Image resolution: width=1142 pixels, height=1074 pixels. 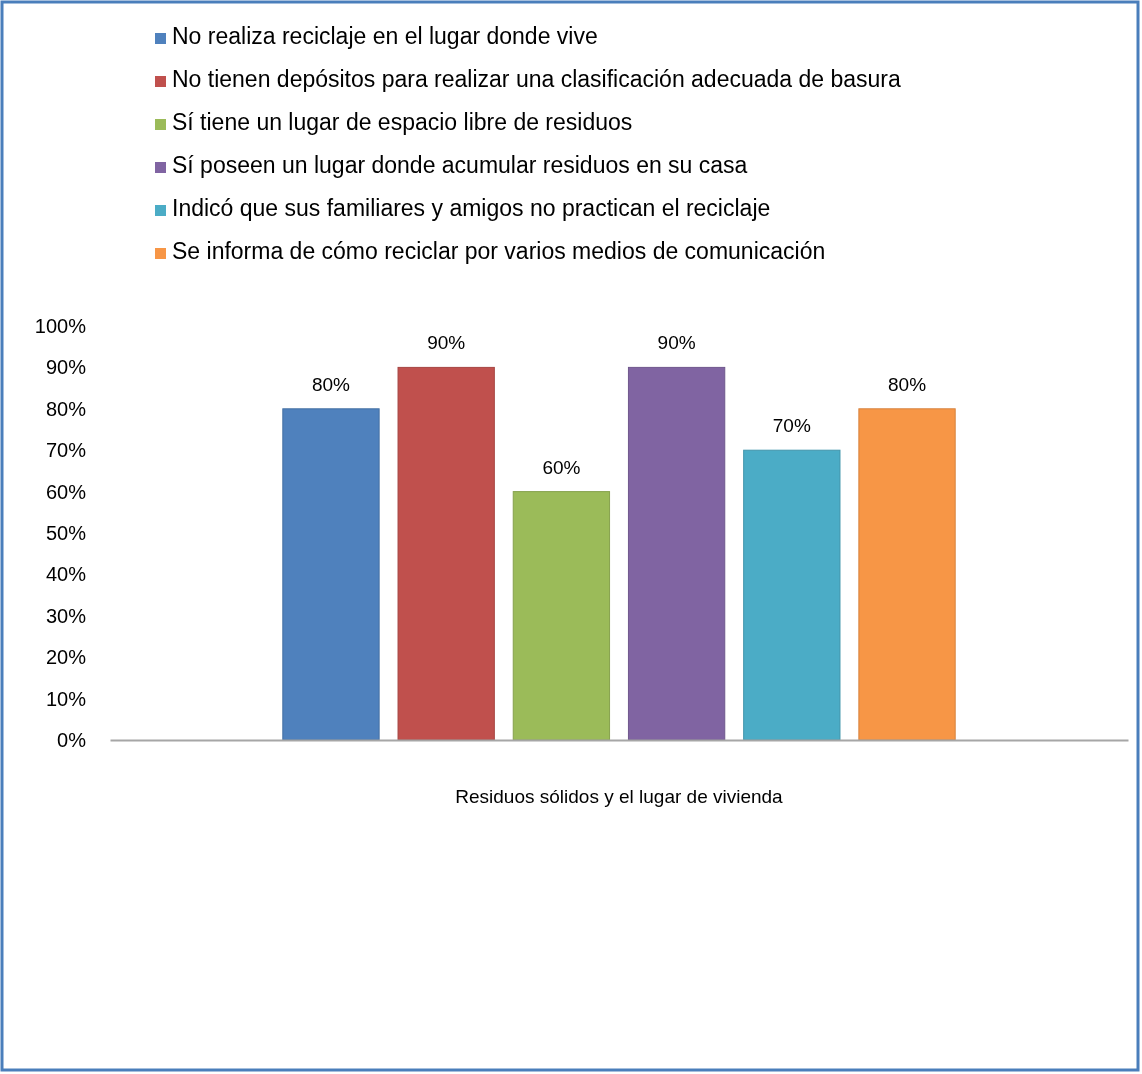 I want to click on legend-label: Se informa de cómo reciclar por varios medios de comunicación, so click(x=499, y=251).